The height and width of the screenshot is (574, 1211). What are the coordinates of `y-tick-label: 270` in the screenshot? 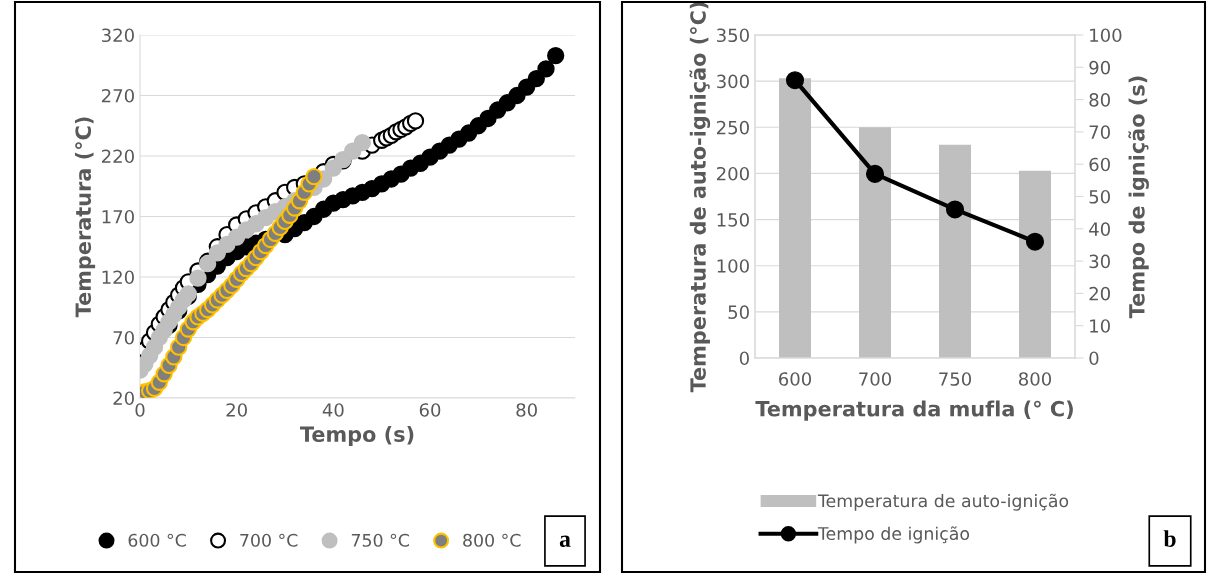 It's located at (118, 95).